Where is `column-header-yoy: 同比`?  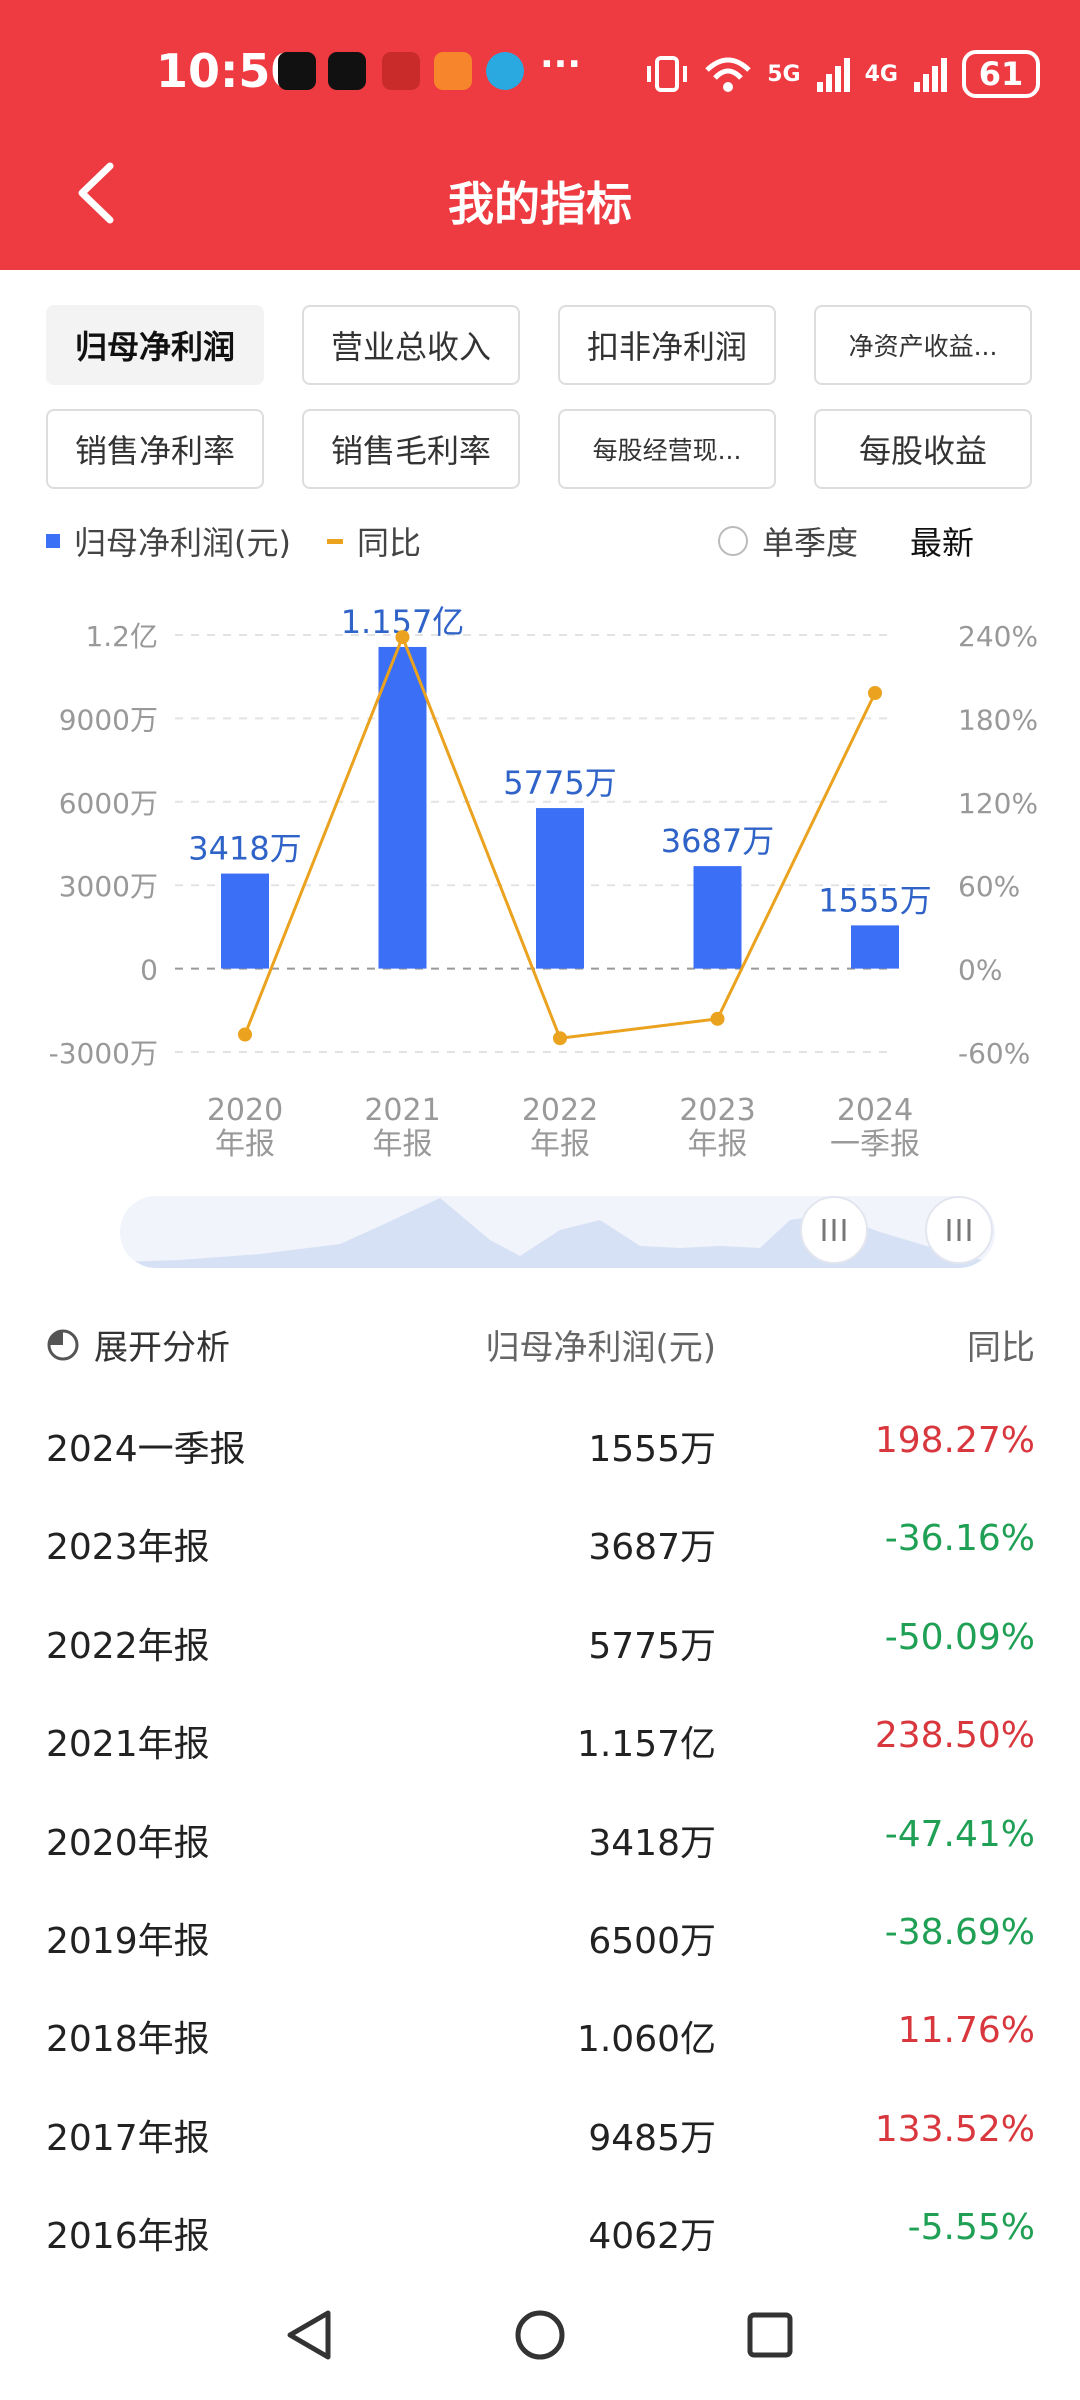 column-header-yoy: 同比 is located at coordinates (1001, 1348).